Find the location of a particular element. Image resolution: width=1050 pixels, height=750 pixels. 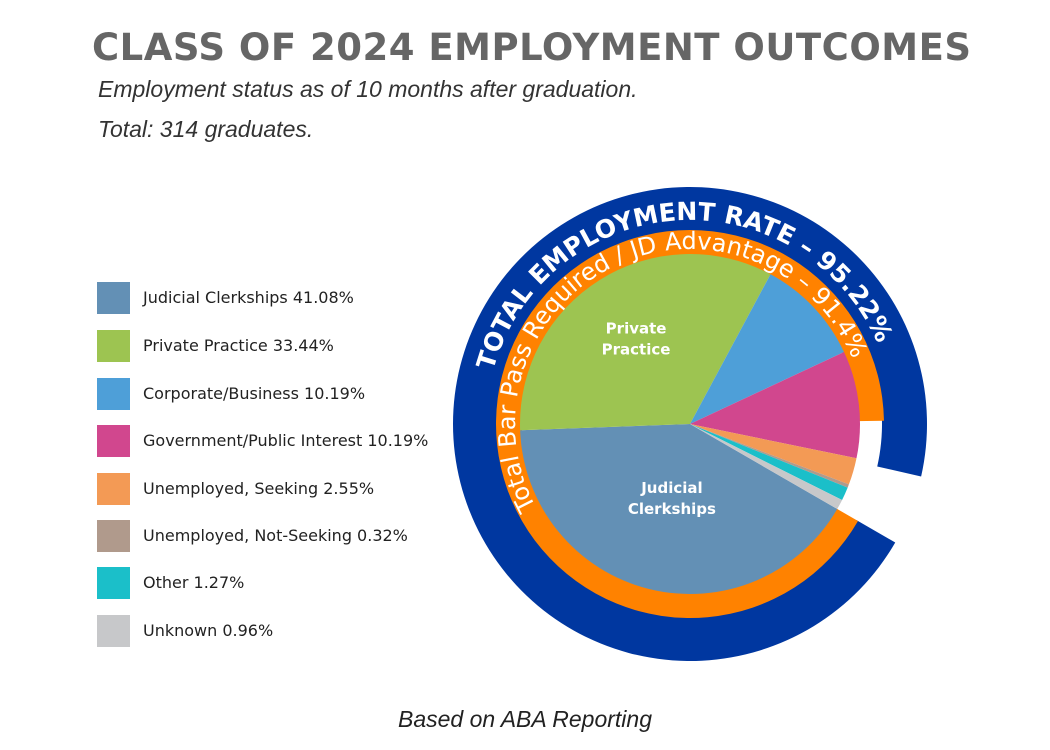

legend-swatch-private-practice is located at coordinates (113, 346).